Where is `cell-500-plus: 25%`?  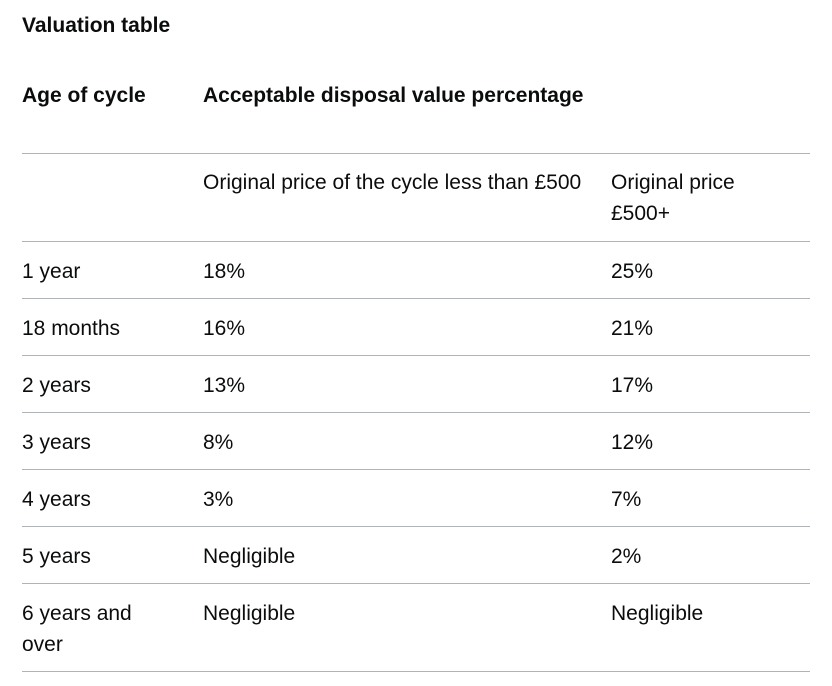
cell-500-plus: 25% is located at coordinates (710, 270).